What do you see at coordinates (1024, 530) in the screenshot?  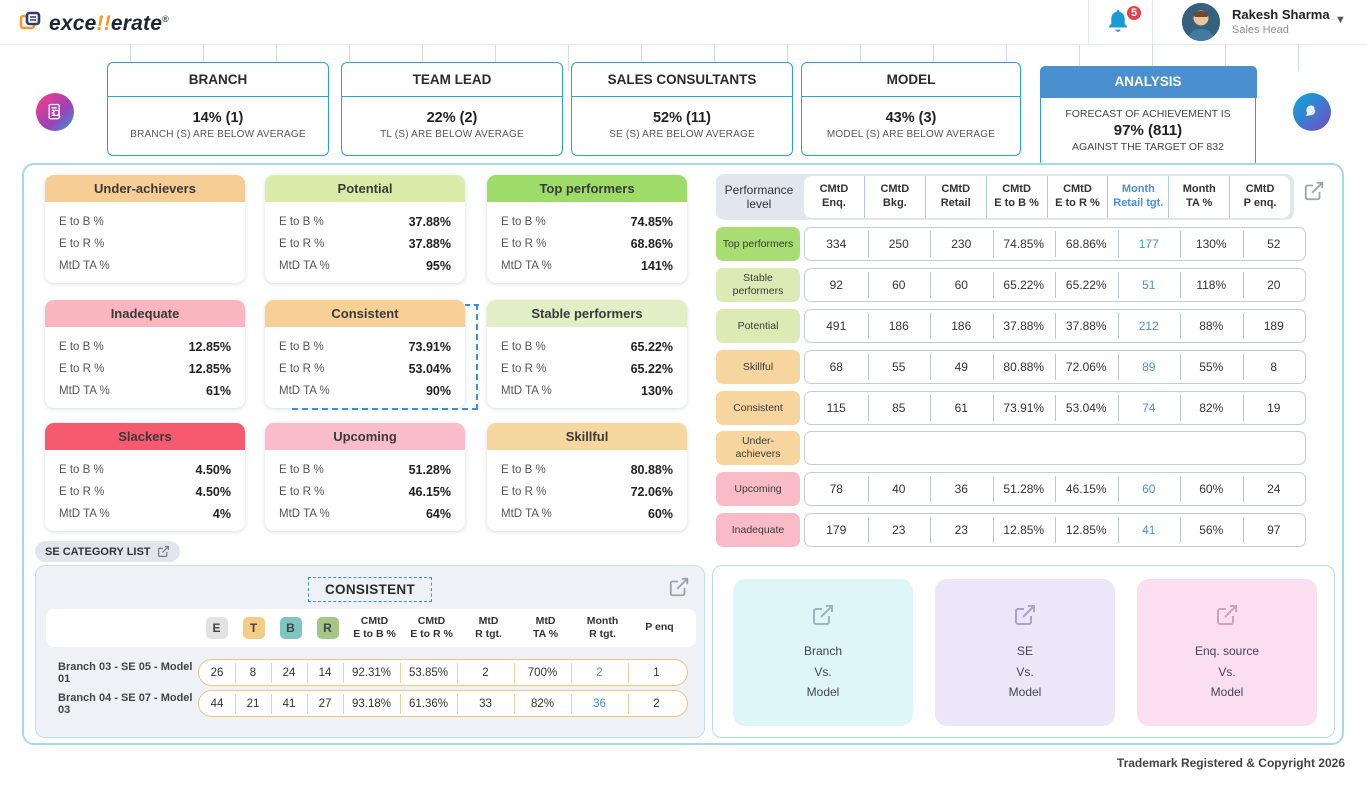 I see `cell: 12.85%` at bounding box center [1024, 530].